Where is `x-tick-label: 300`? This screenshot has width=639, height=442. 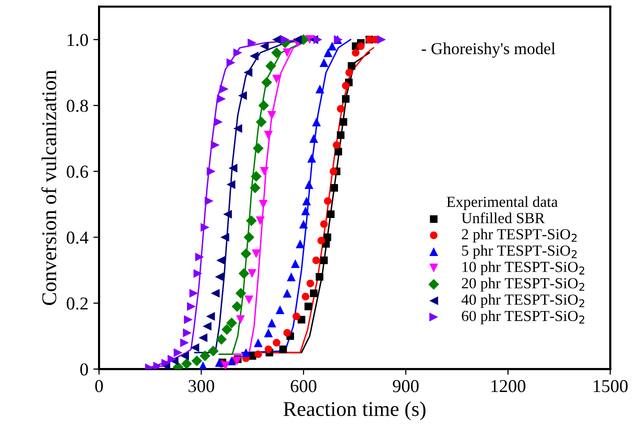
x-tick-label: 300 is located at coordinates (201, 386).